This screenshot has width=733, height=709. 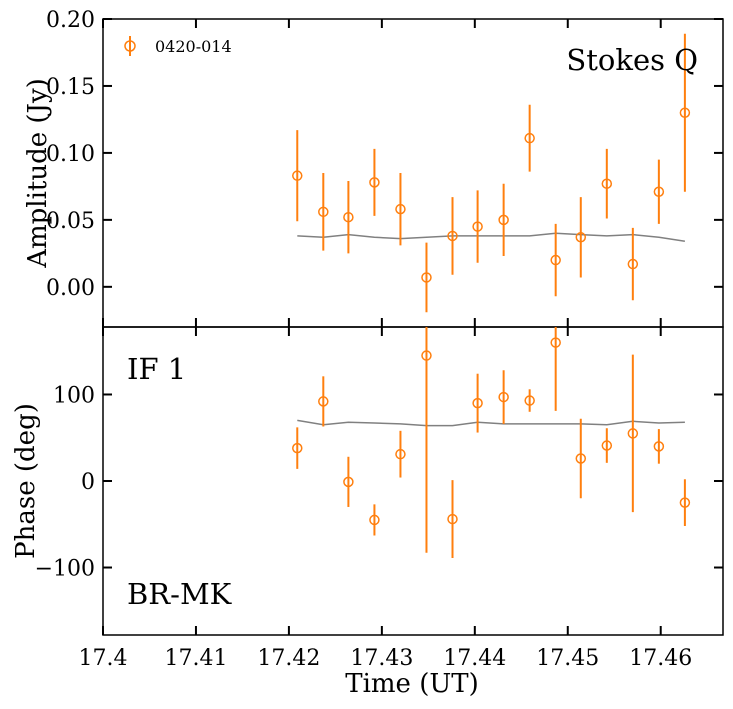 What do you see at coordinates (195, 658) in the screenshot?
I see `x-tick-label: 17.41` at bounding box center [195, 658].